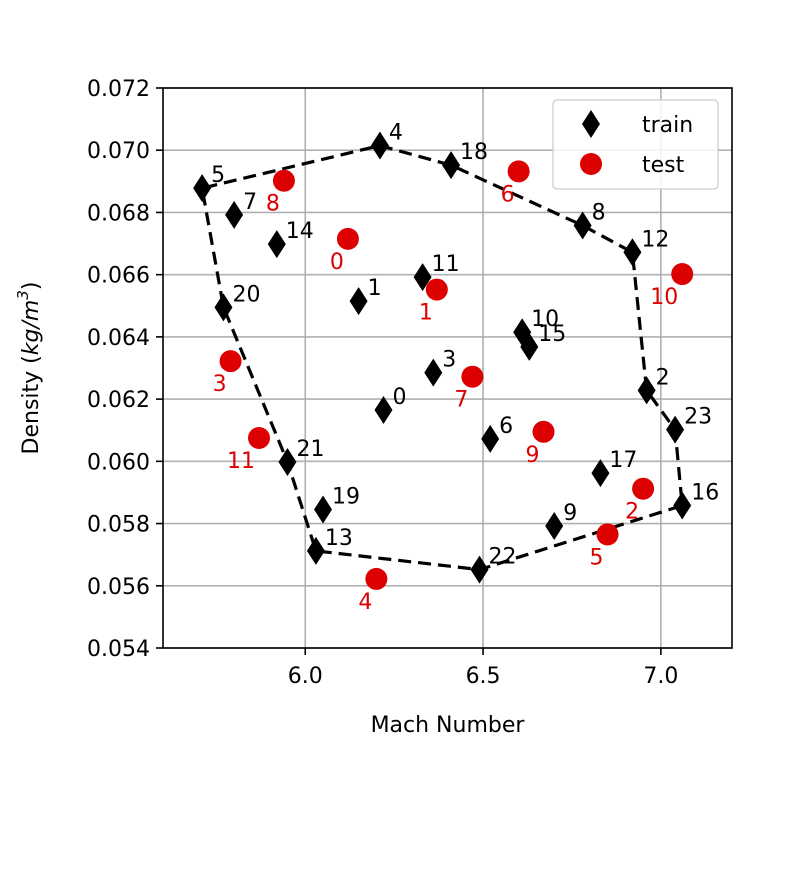  What do you see at coordinates (705, 493) in the screenshot?
I see `train-point-label-16: 16` at bounding box center [705, 493].